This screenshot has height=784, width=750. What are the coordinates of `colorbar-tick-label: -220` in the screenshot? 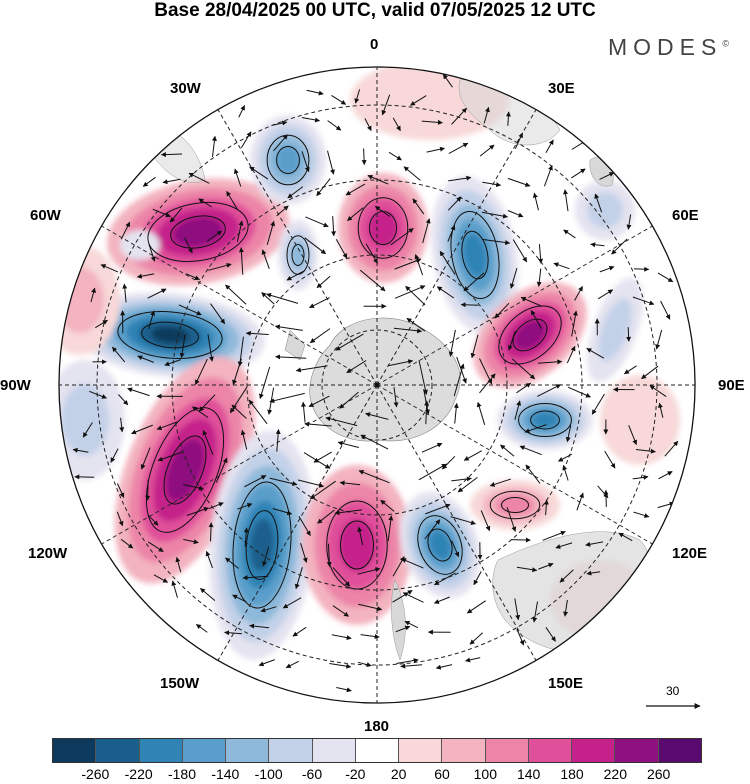 It's located at (139, 774).